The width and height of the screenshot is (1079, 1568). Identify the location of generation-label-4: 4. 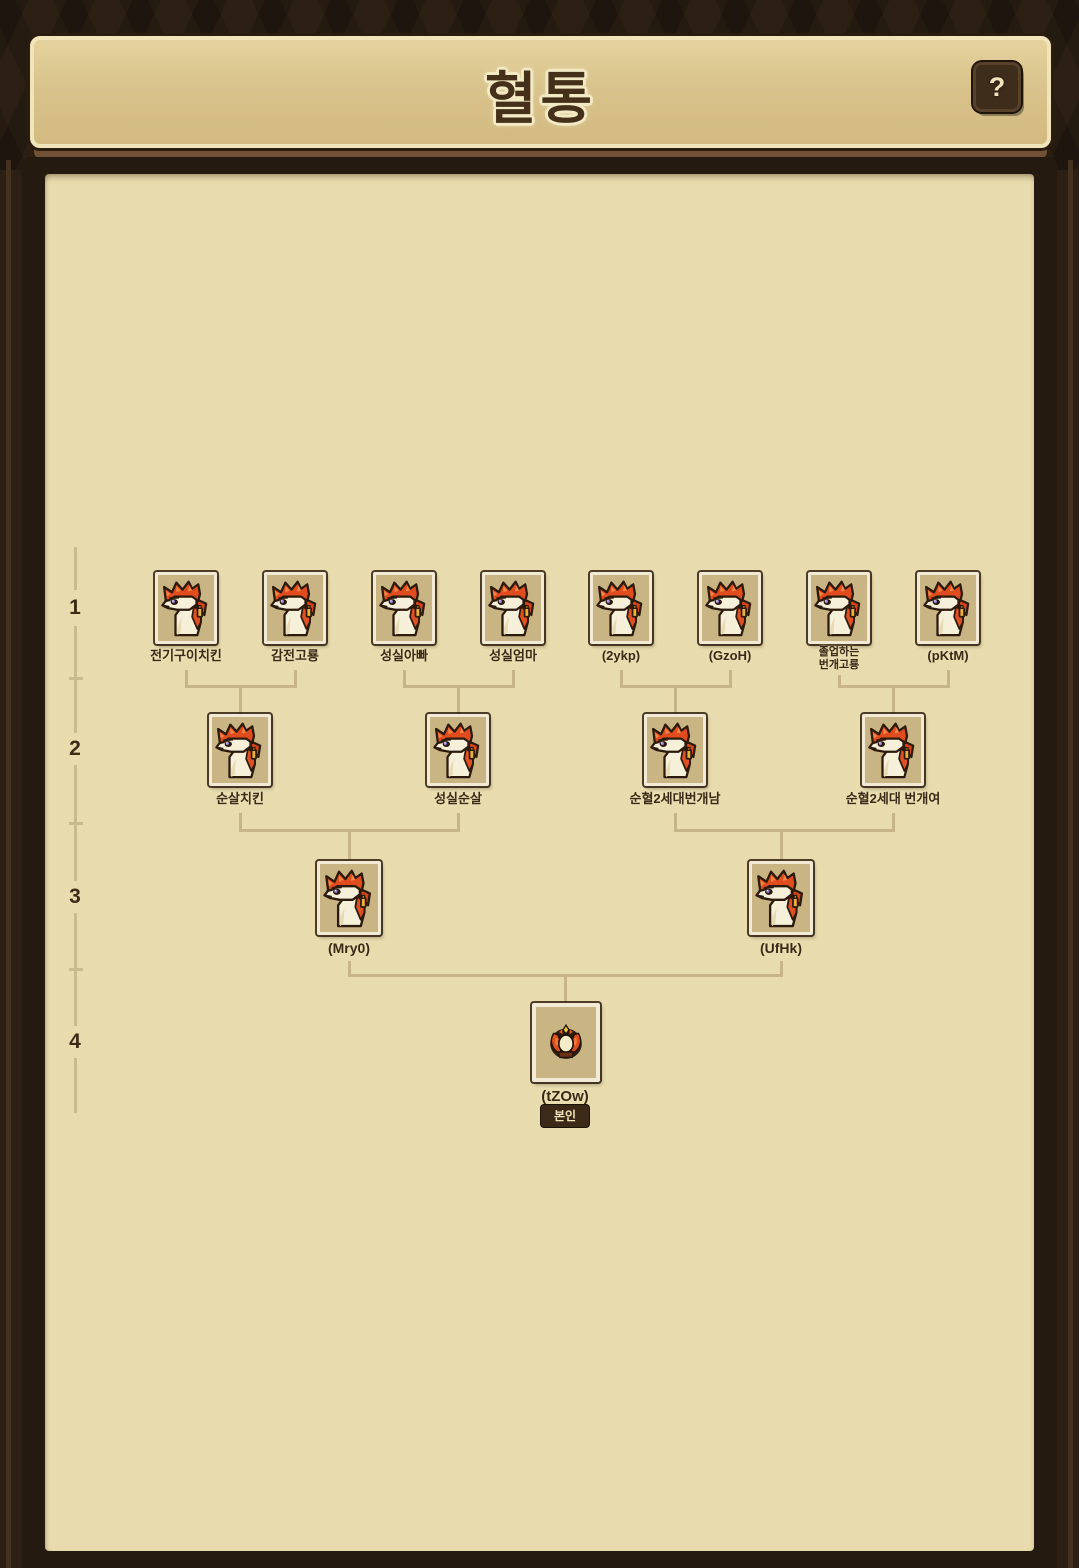
(75, 1041).